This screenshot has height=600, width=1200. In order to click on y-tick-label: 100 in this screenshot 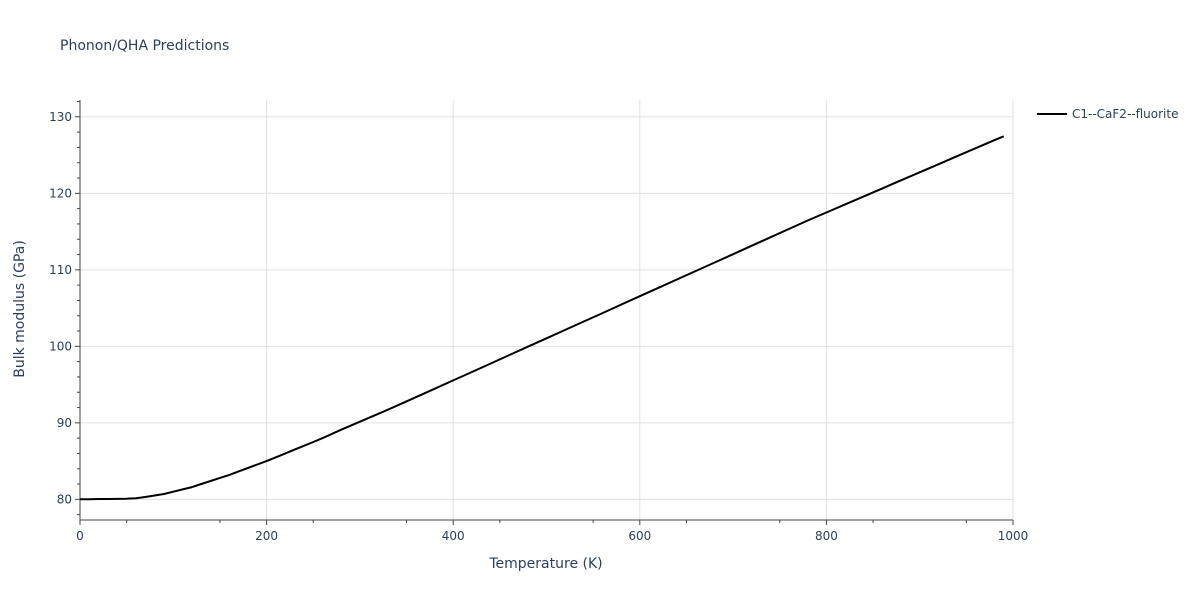, I will do `click(60, 346)`.